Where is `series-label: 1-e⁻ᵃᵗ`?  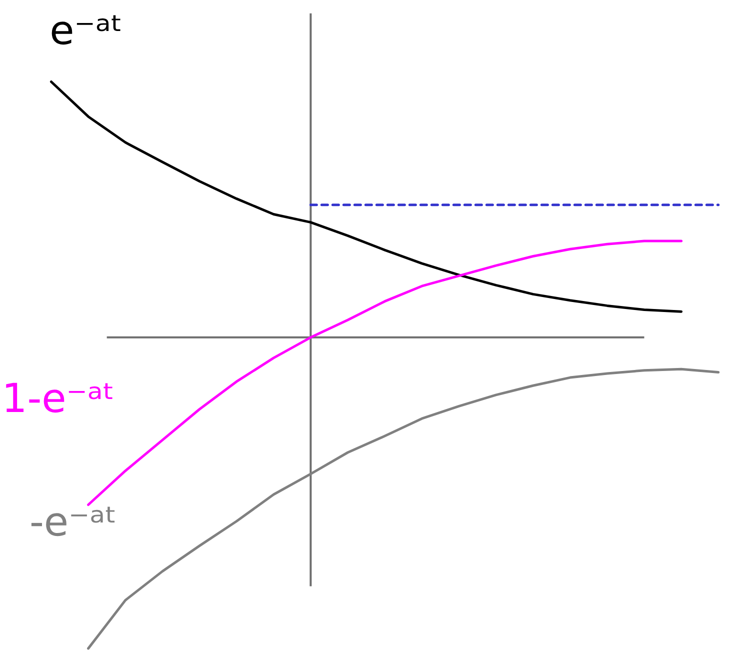
series-label: 1-e⁻ᵃᵗ is located at coordinates (58, 399).